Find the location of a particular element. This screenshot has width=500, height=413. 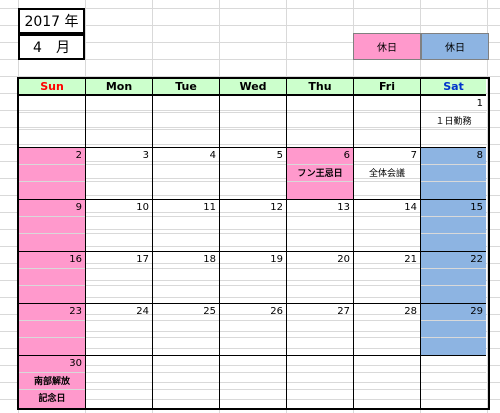

year-cell: 2017 年 is located at coordinates (51, 21).